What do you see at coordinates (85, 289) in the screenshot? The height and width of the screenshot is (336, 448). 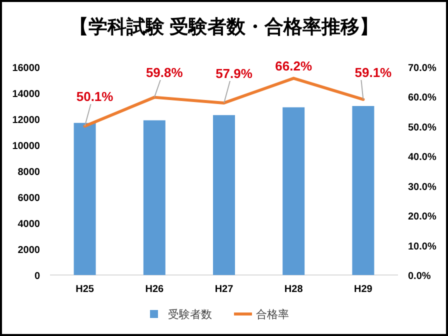 I see `x-tick-label: H25` at bounding box center [85, 289].